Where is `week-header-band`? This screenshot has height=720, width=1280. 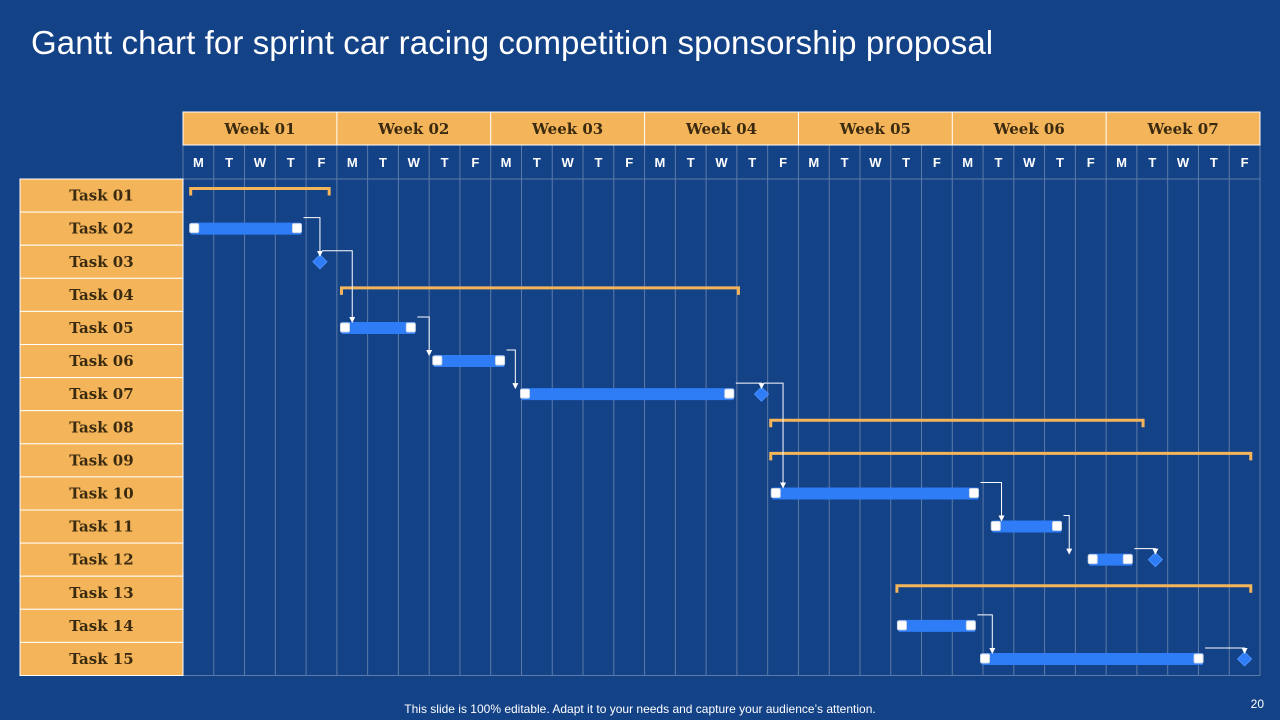
week-header-band is located at coordinates (721, 128).